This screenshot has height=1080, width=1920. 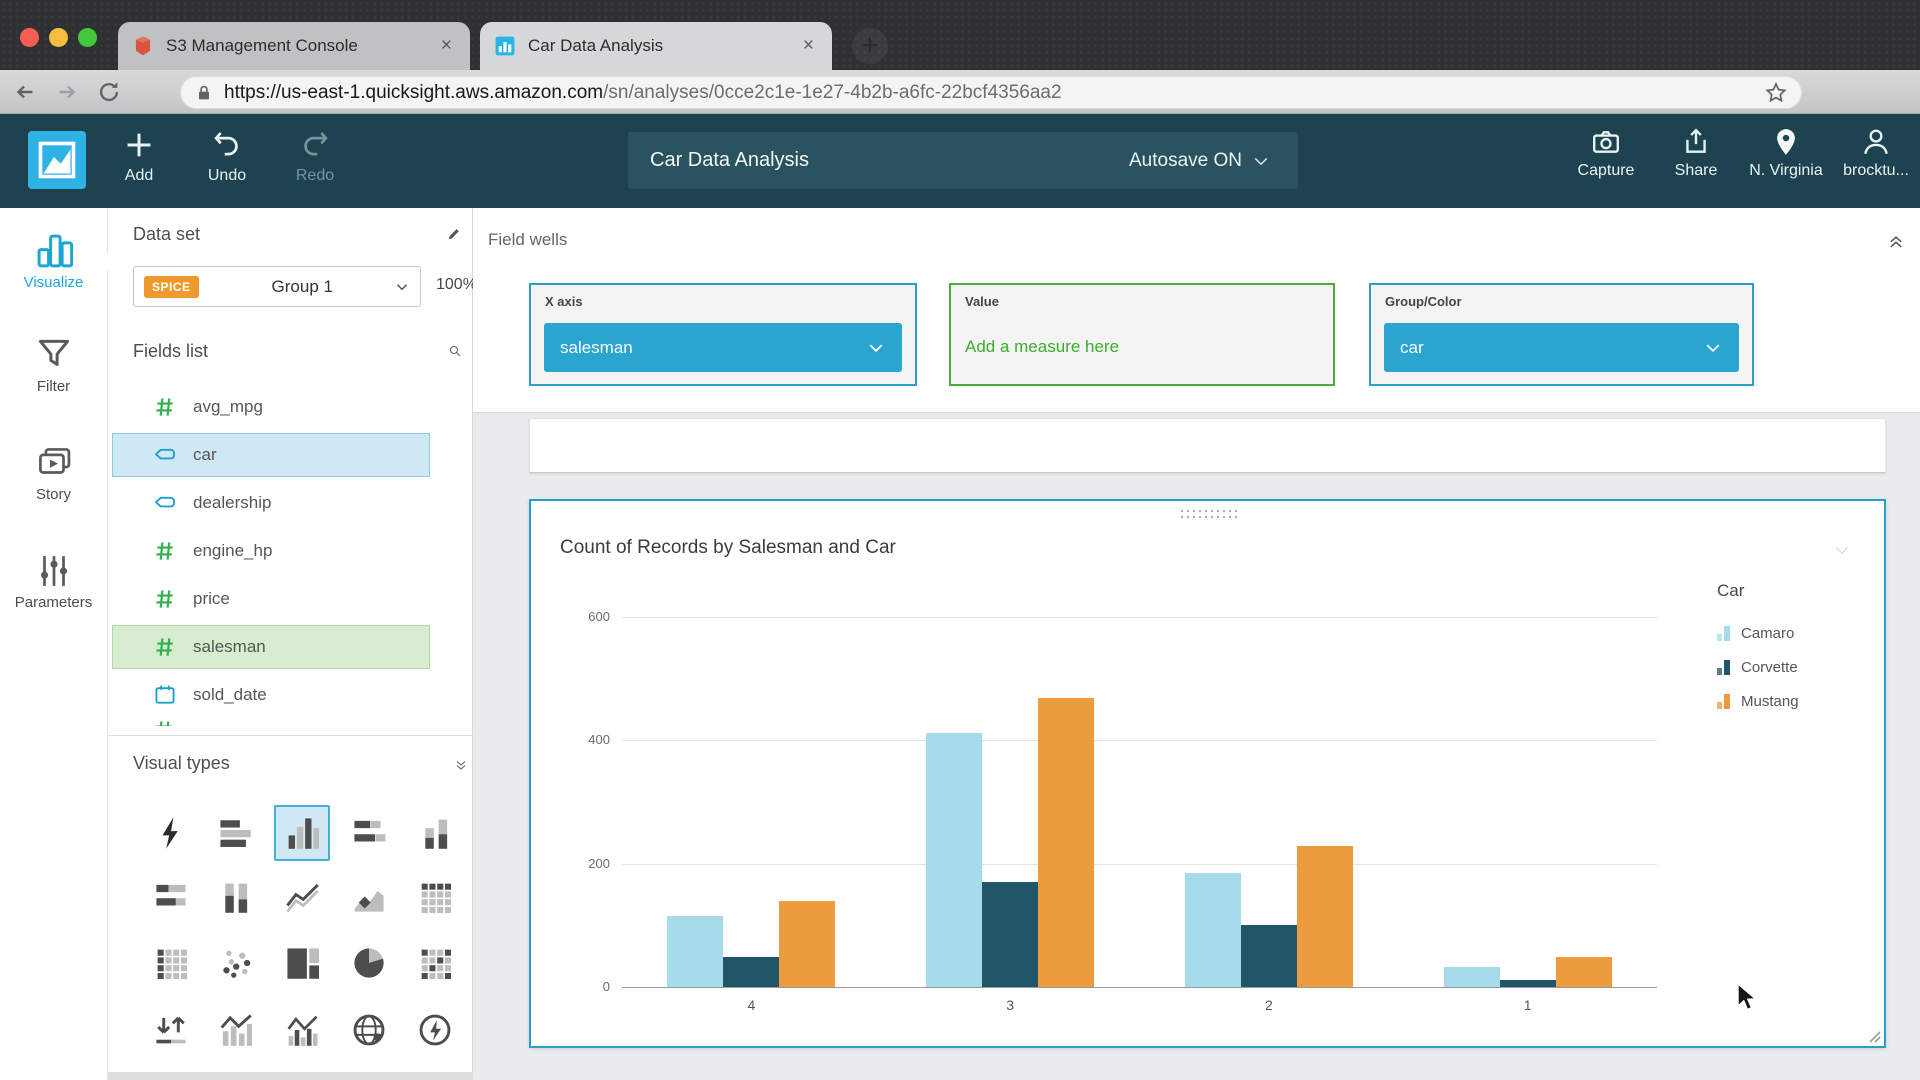 What do you see at coordinates (1561, 347) in the screenshot?
I see `well-dropdown-car: car` at bounding box center [1561, 347].